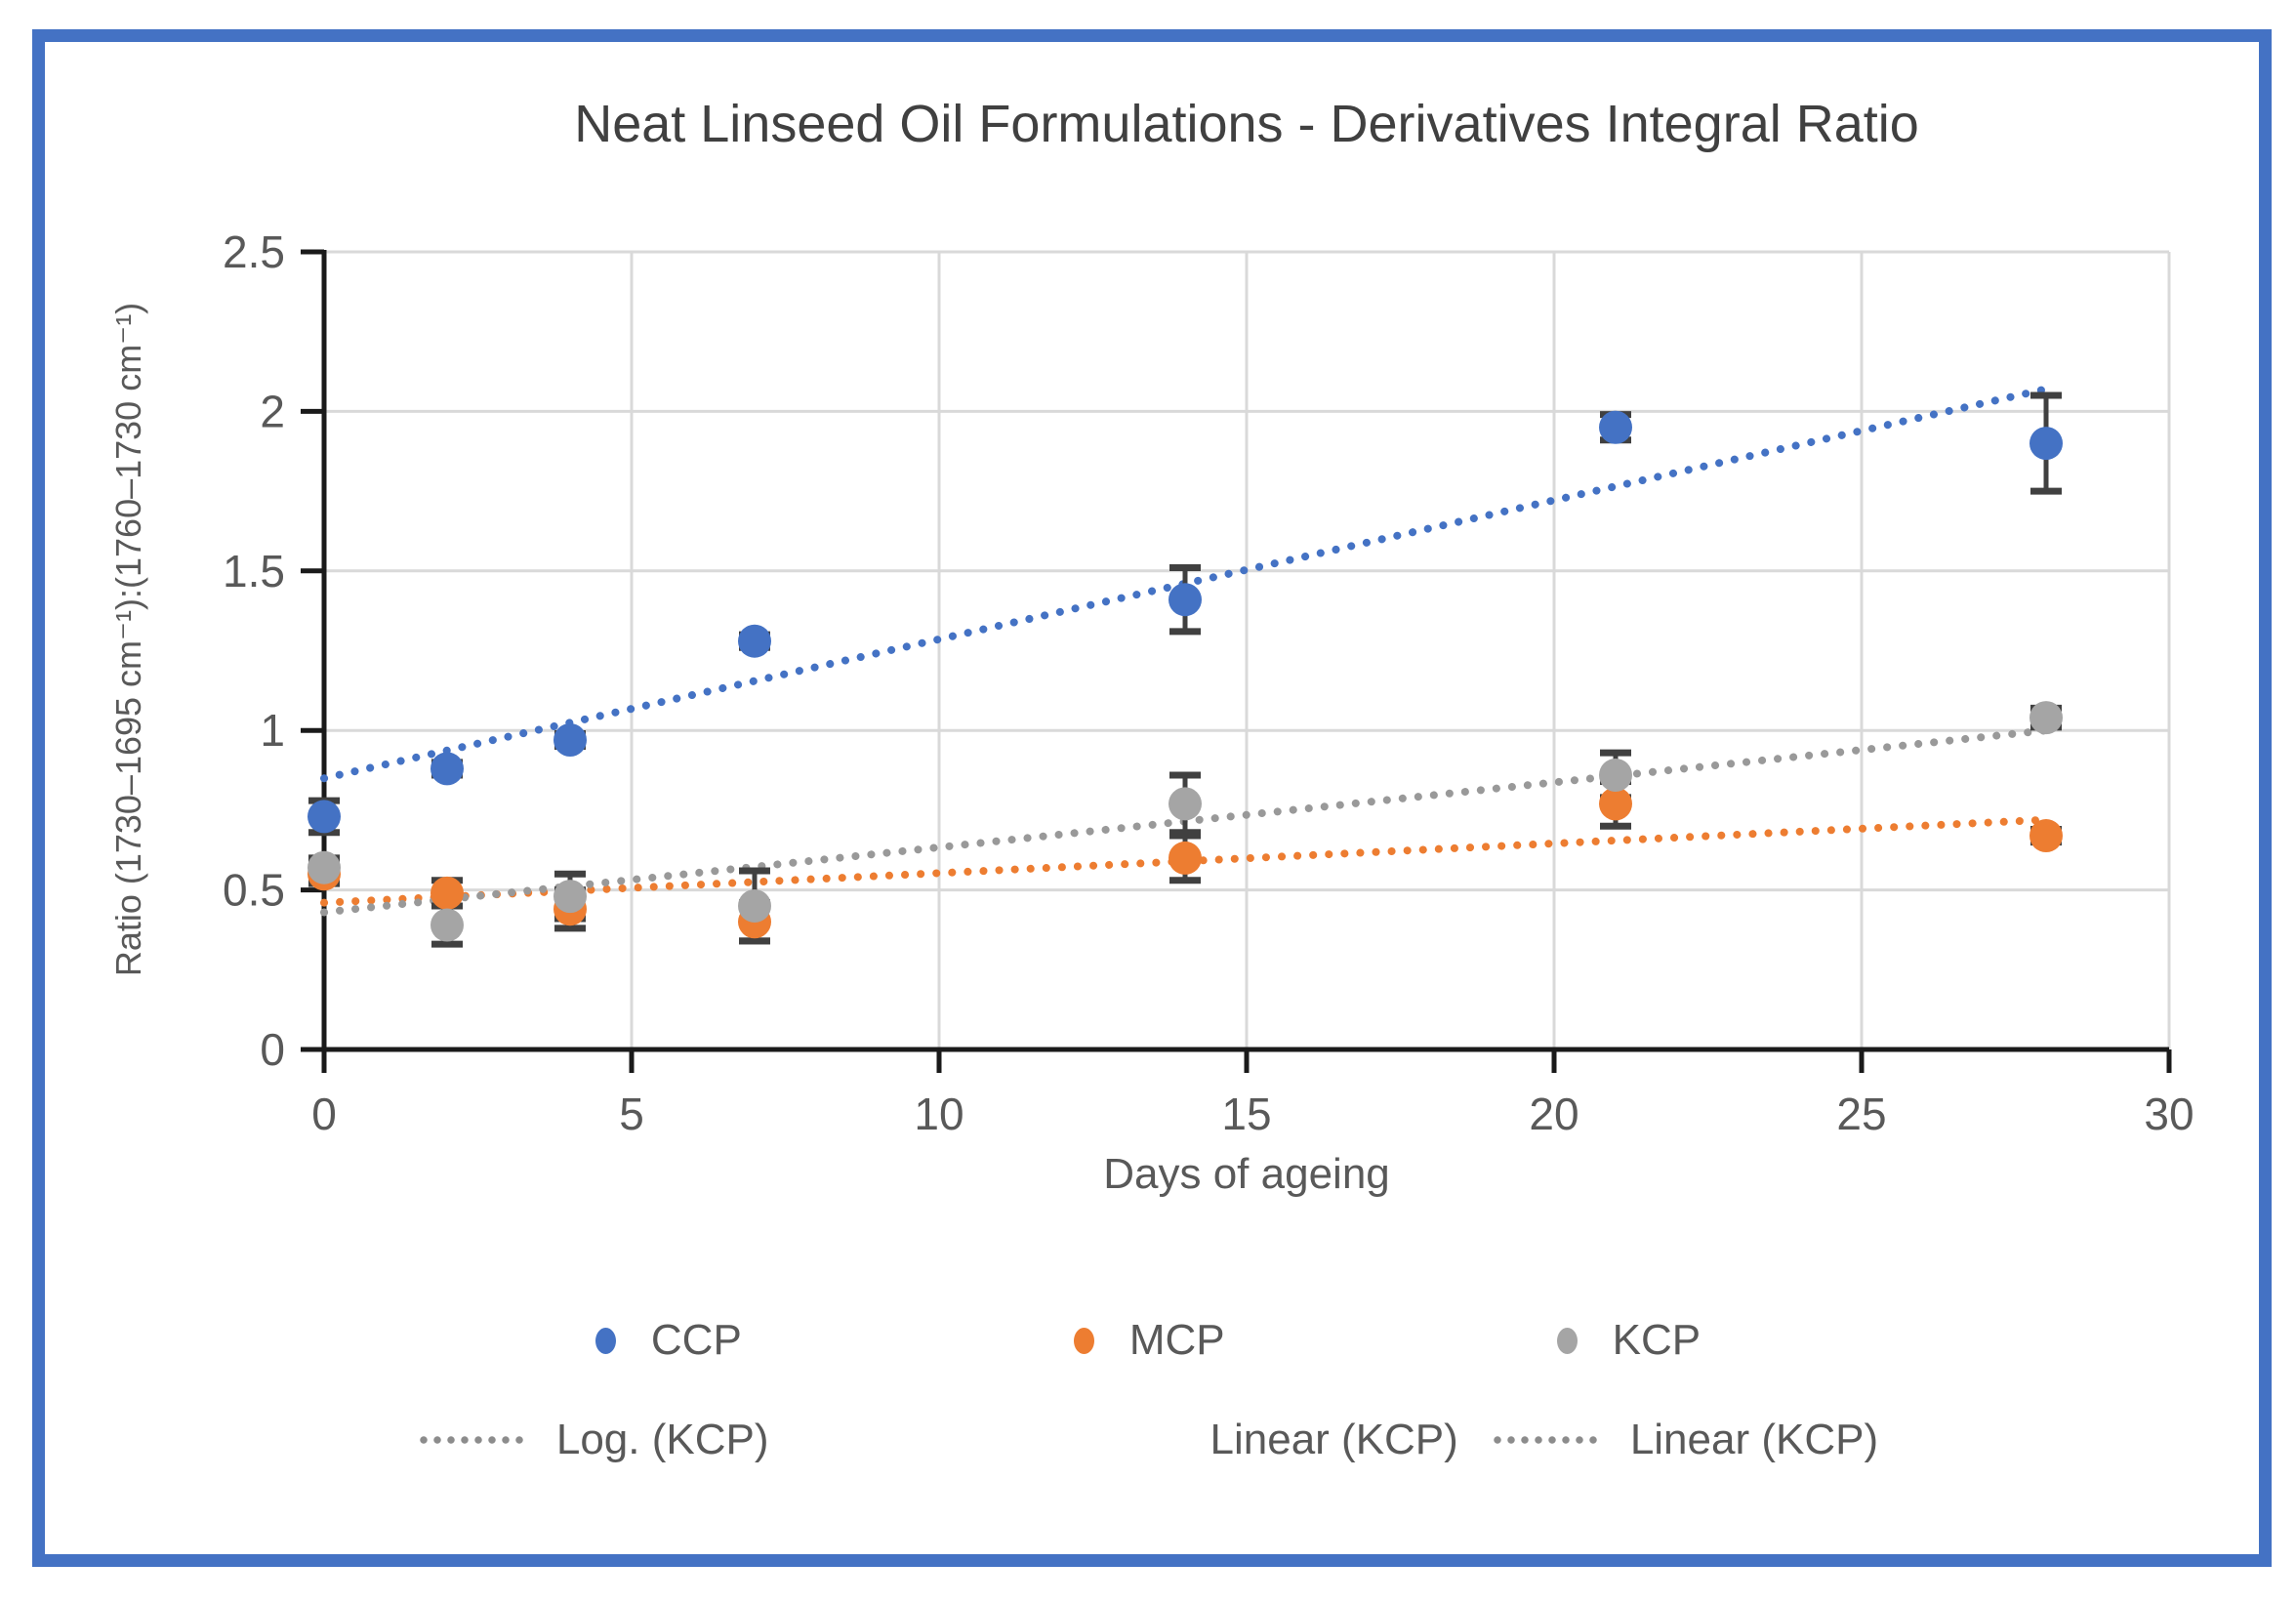 This screenshot has height=1603, width=2296. Describe the element at coordinates (570, 741) in the screenshot. I see `point-CCP-day4` at that location.